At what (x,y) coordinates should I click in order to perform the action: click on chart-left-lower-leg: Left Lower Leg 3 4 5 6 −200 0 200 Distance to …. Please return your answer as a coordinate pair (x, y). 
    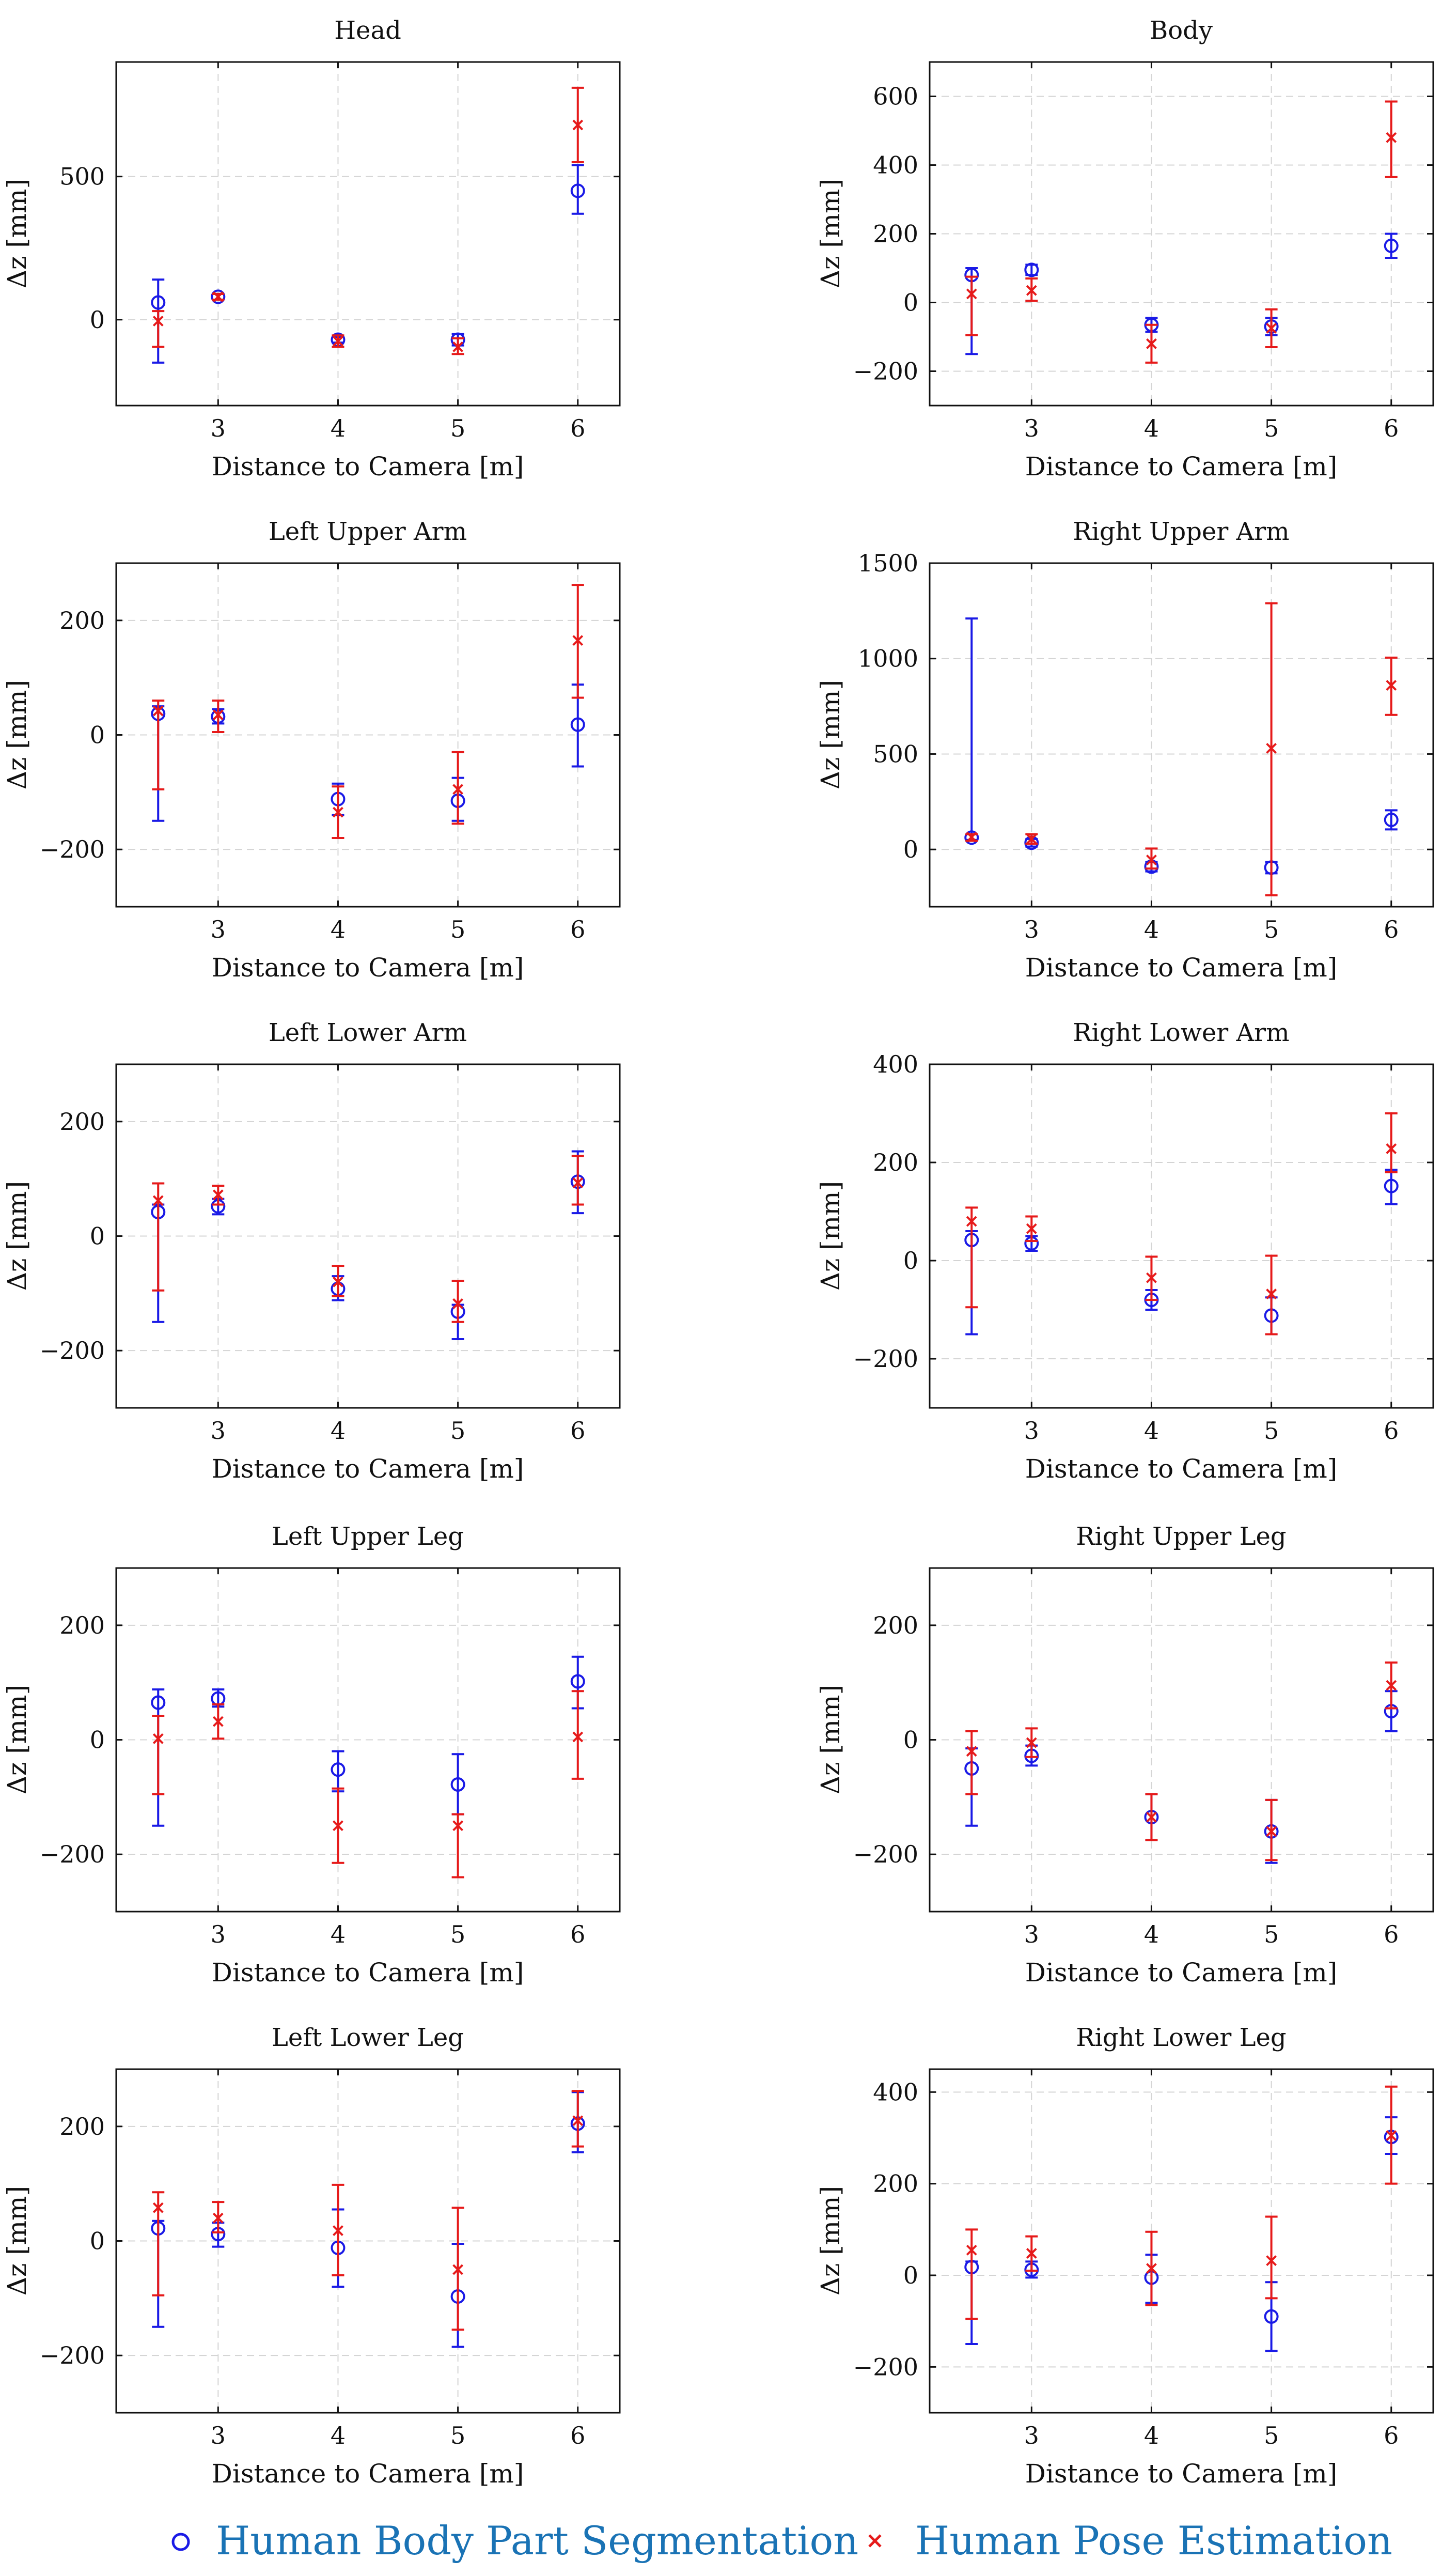
    Looking at the image, I should click on (312, 2256).